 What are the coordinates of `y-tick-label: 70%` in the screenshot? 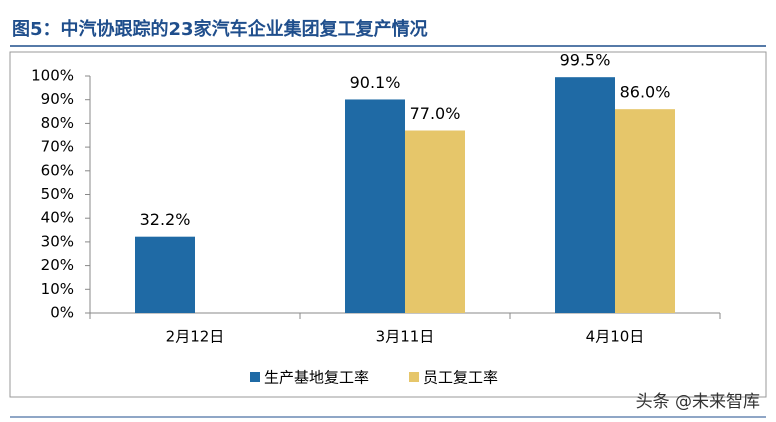 It's located at (57, 147).